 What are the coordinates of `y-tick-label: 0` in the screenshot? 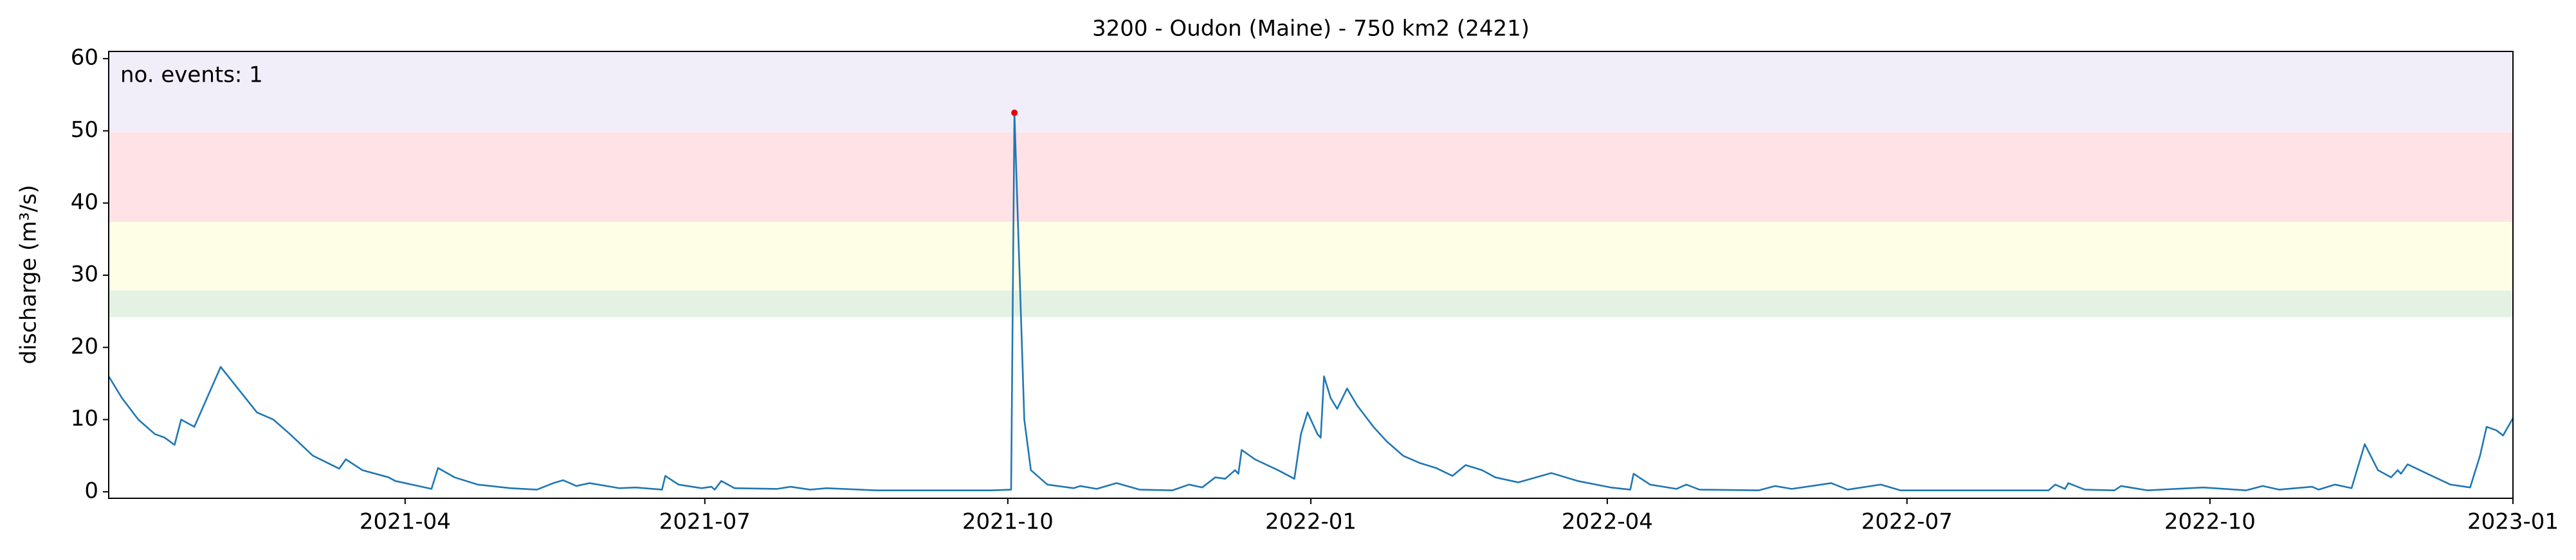 It's located at (91, 491).